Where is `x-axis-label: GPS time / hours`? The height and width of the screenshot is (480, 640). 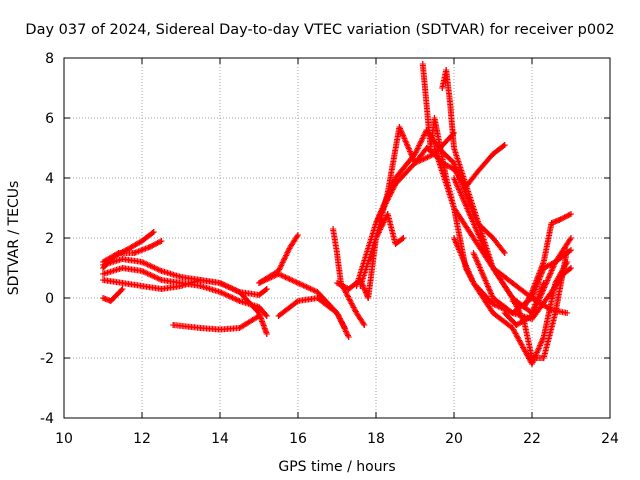
x-axis-label: GPS time / hours is located at coordinates (336, 467).